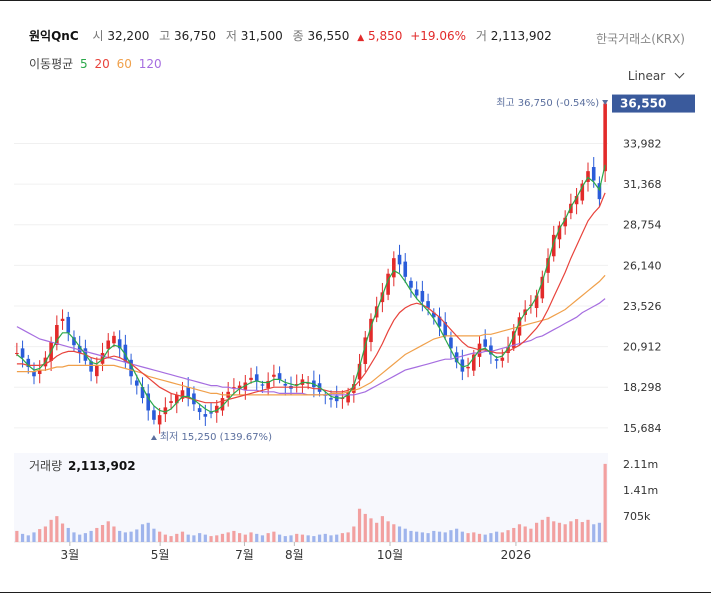  I want to click on bottom-border, so click(355, 592).